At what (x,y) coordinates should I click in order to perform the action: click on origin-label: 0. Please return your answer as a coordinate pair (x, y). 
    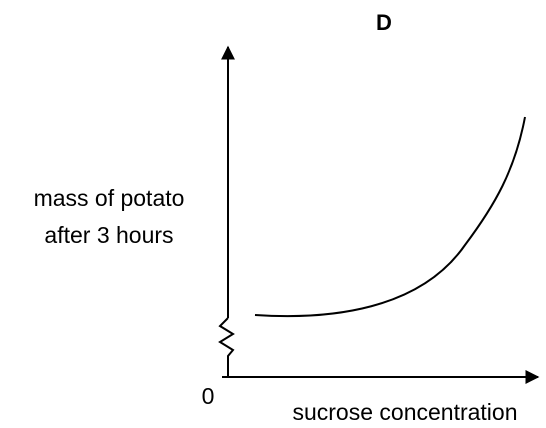
    Looking at the image, I should click on (208, 396).